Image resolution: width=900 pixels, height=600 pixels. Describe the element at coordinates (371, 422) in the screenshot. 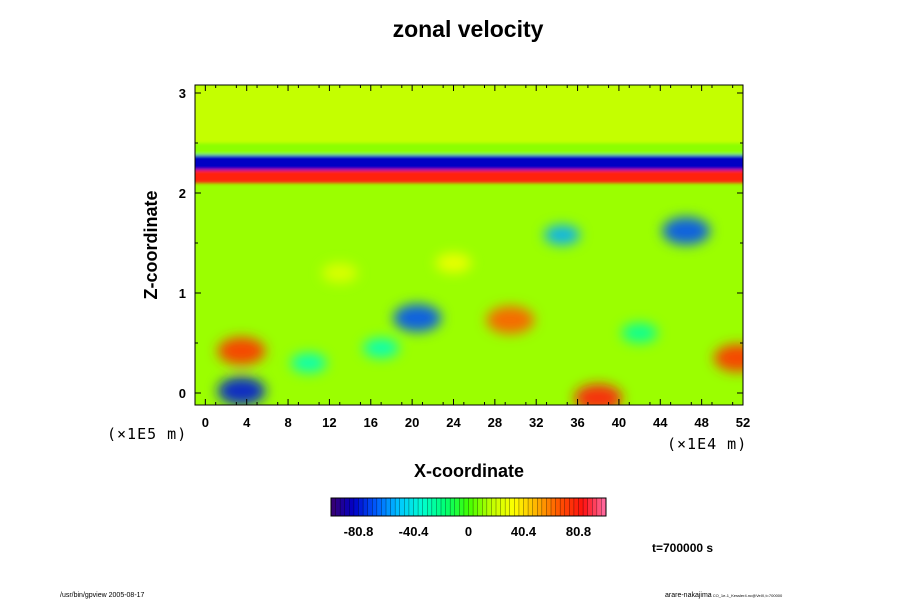

I see `x-tick-label: 16` at that location.